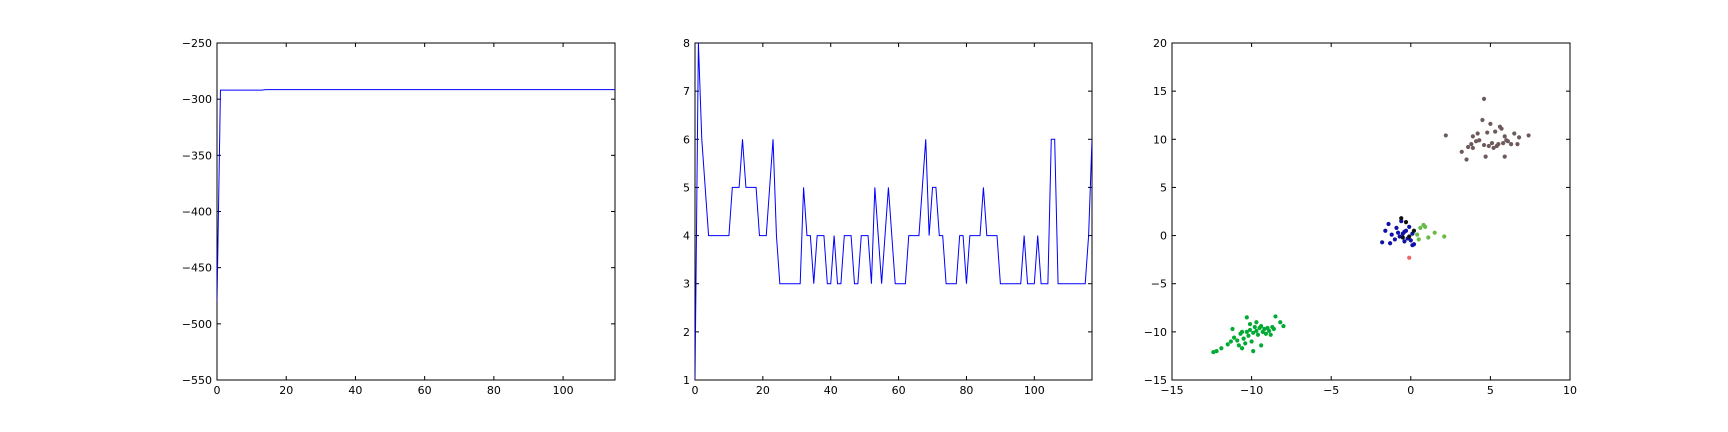 The height and width of the screenshot is (432, 1728). What do you see at coordinates (686, 380) in the screenshot?
I see `y-tick-label: 1` at bounding box center [686, 380].